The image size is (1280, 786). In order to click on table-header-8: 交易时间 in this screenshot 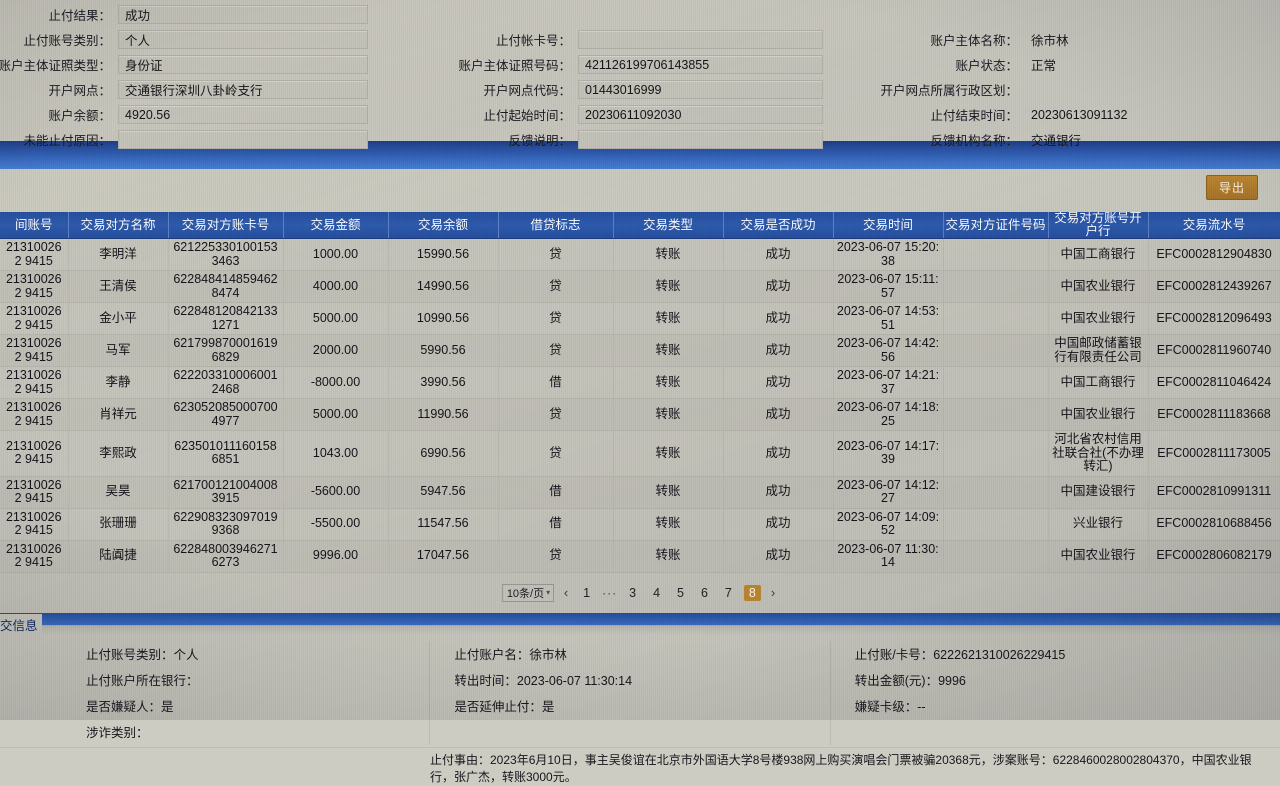, I will do `click(888, 225)`.